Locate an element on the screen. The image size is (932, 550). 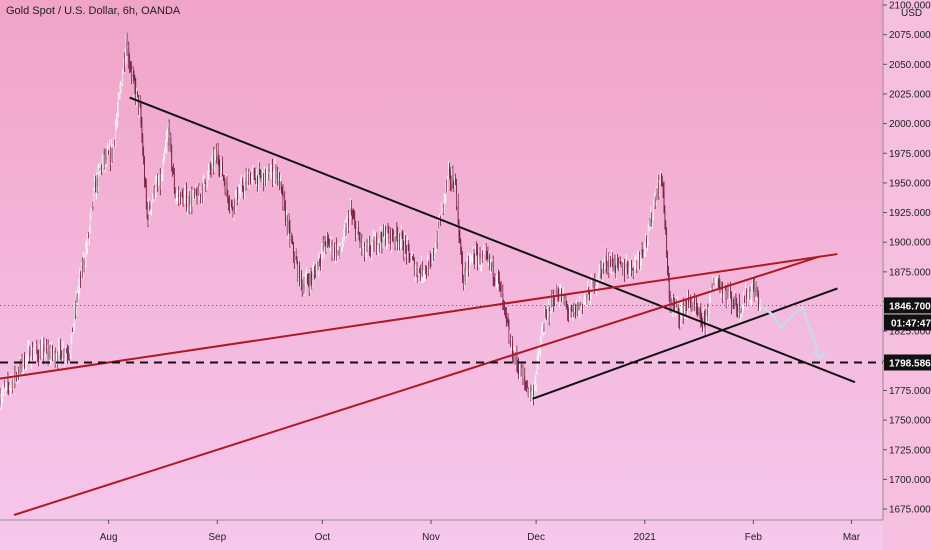
countdown-tag is located at coordinates (907, 322).